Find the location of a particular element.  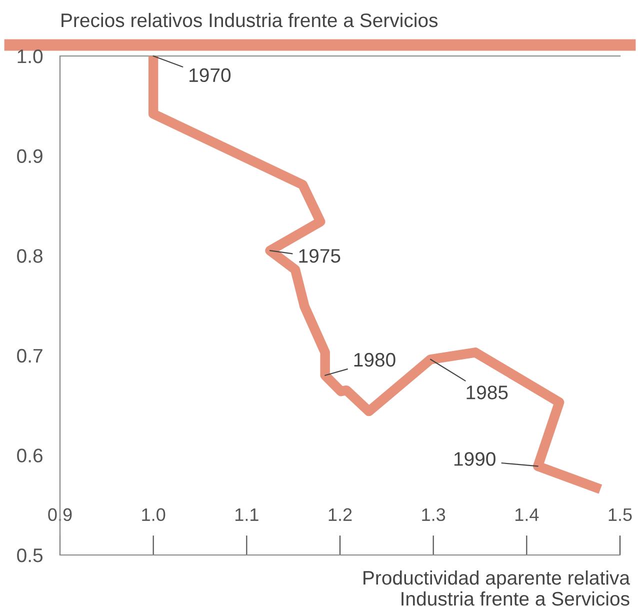

y-tick-label: 1.0 is located at coordinates (30, 56).